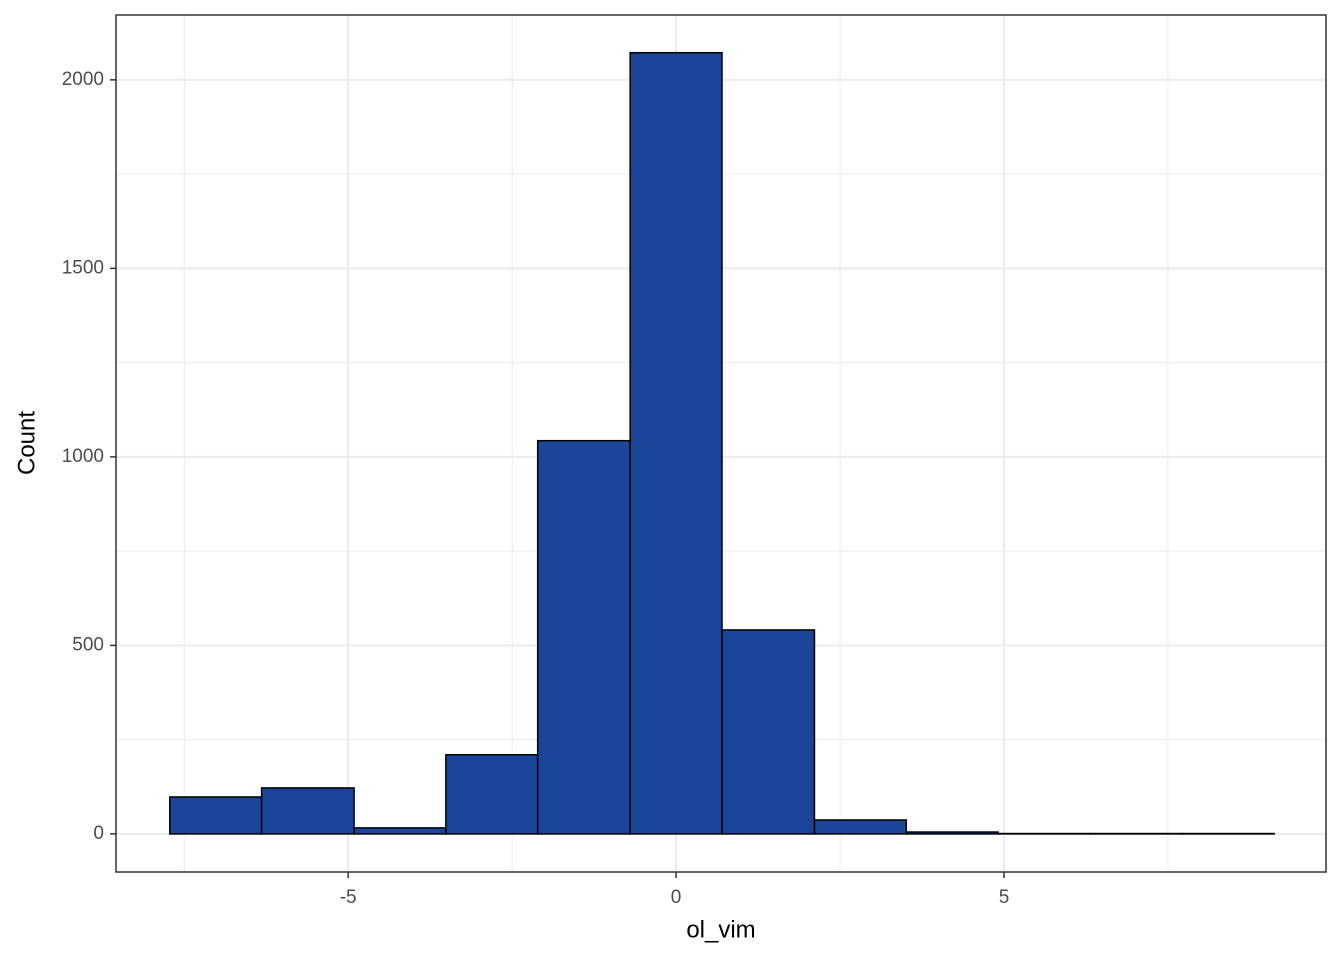  Describe the element at coordinates (676, 897) in the screenshot. I see `x-tick-label: 0` at that location.